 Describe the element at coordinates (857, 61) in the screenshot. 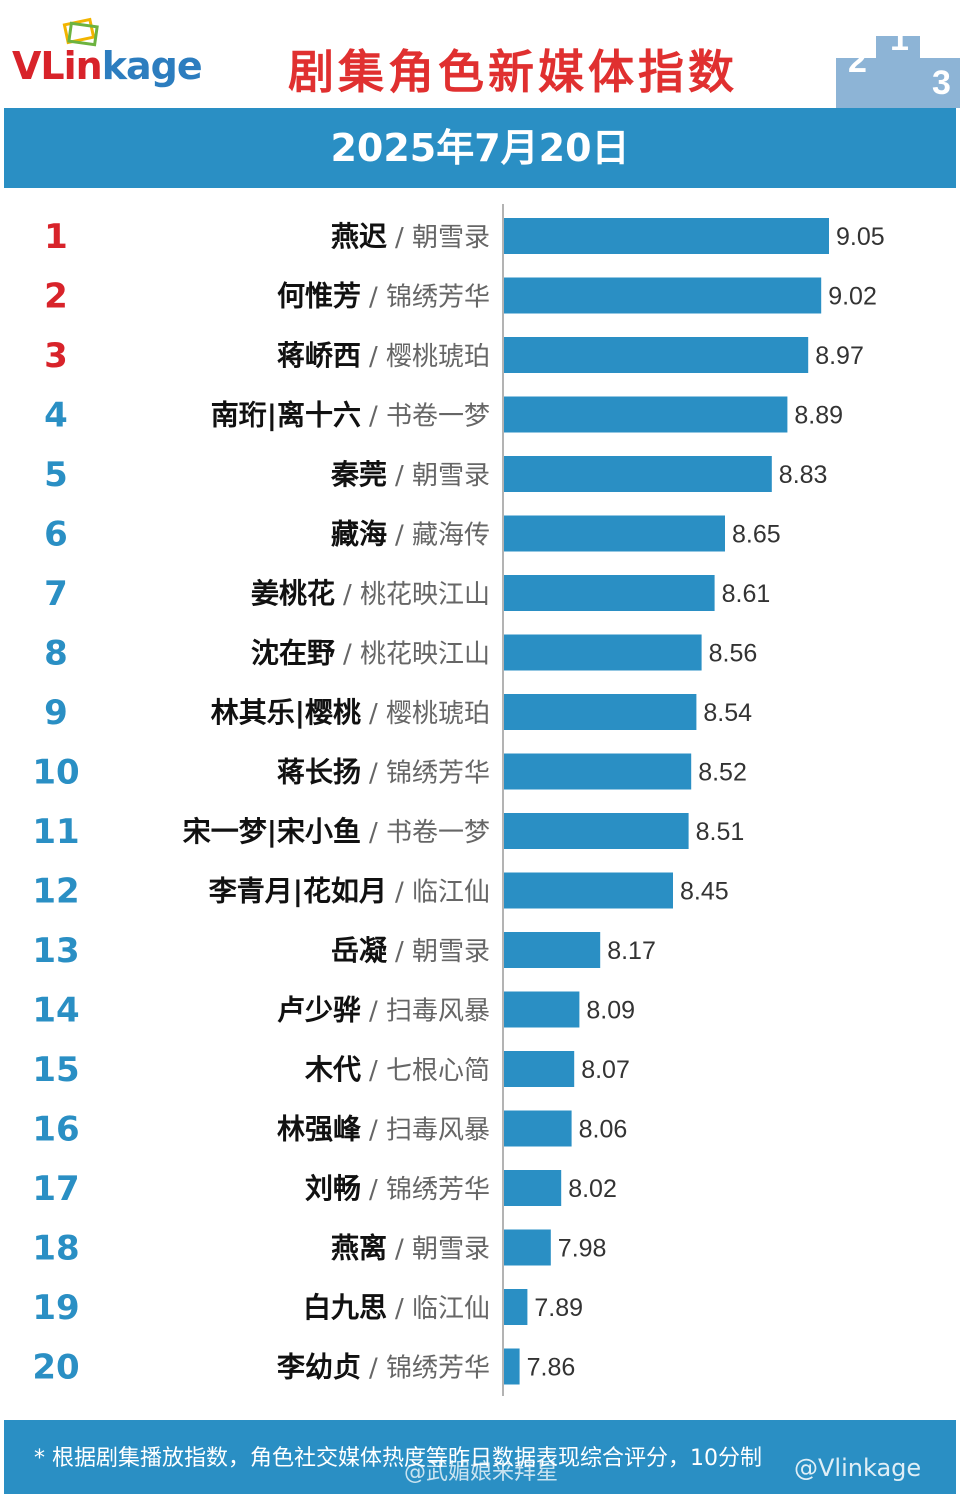

I see `svg-text: 2` at that location.